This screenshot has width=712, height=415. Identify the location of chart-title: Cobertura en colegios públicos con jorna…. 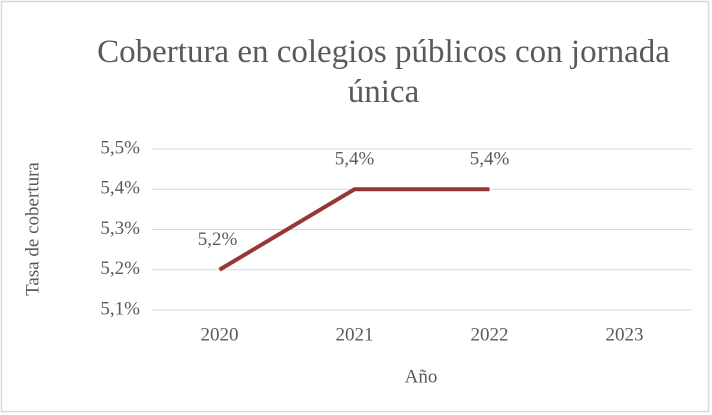
(383, 72).